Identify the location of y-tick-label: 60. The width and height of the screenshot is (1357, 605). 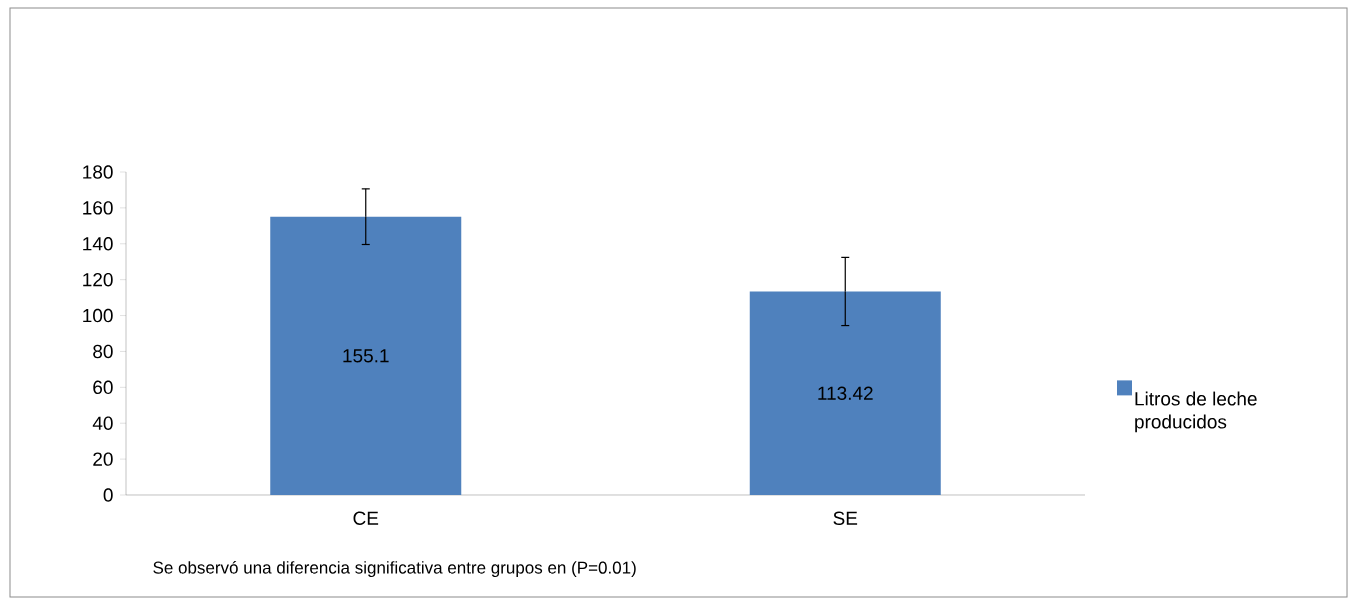
(103, 387).